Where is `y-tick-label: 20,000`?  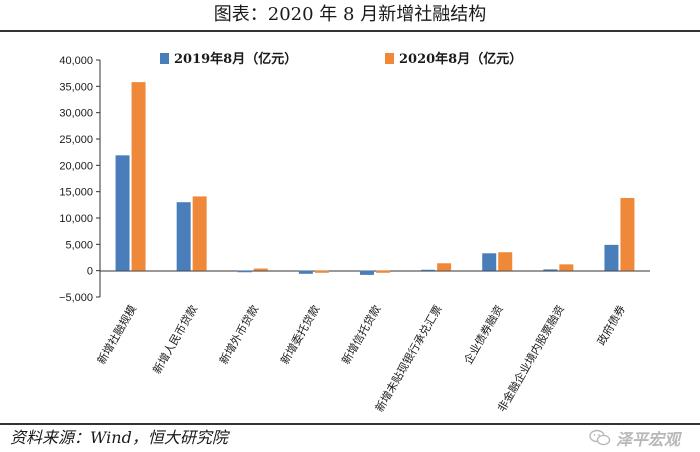 y-tick-label: 20,000 is located at coordinates (76, 166).